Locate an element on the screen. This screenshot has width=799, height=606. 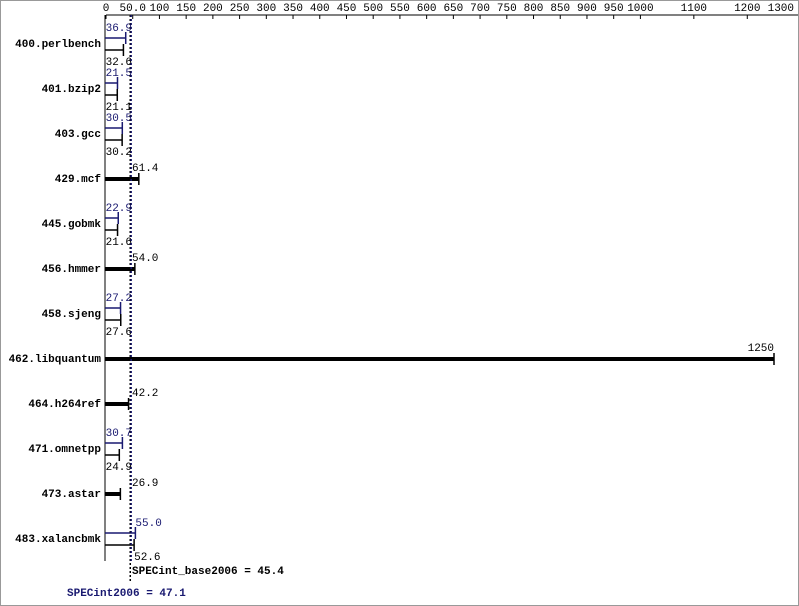
x-tick-label: 600 is located at coordinates (427, 9).